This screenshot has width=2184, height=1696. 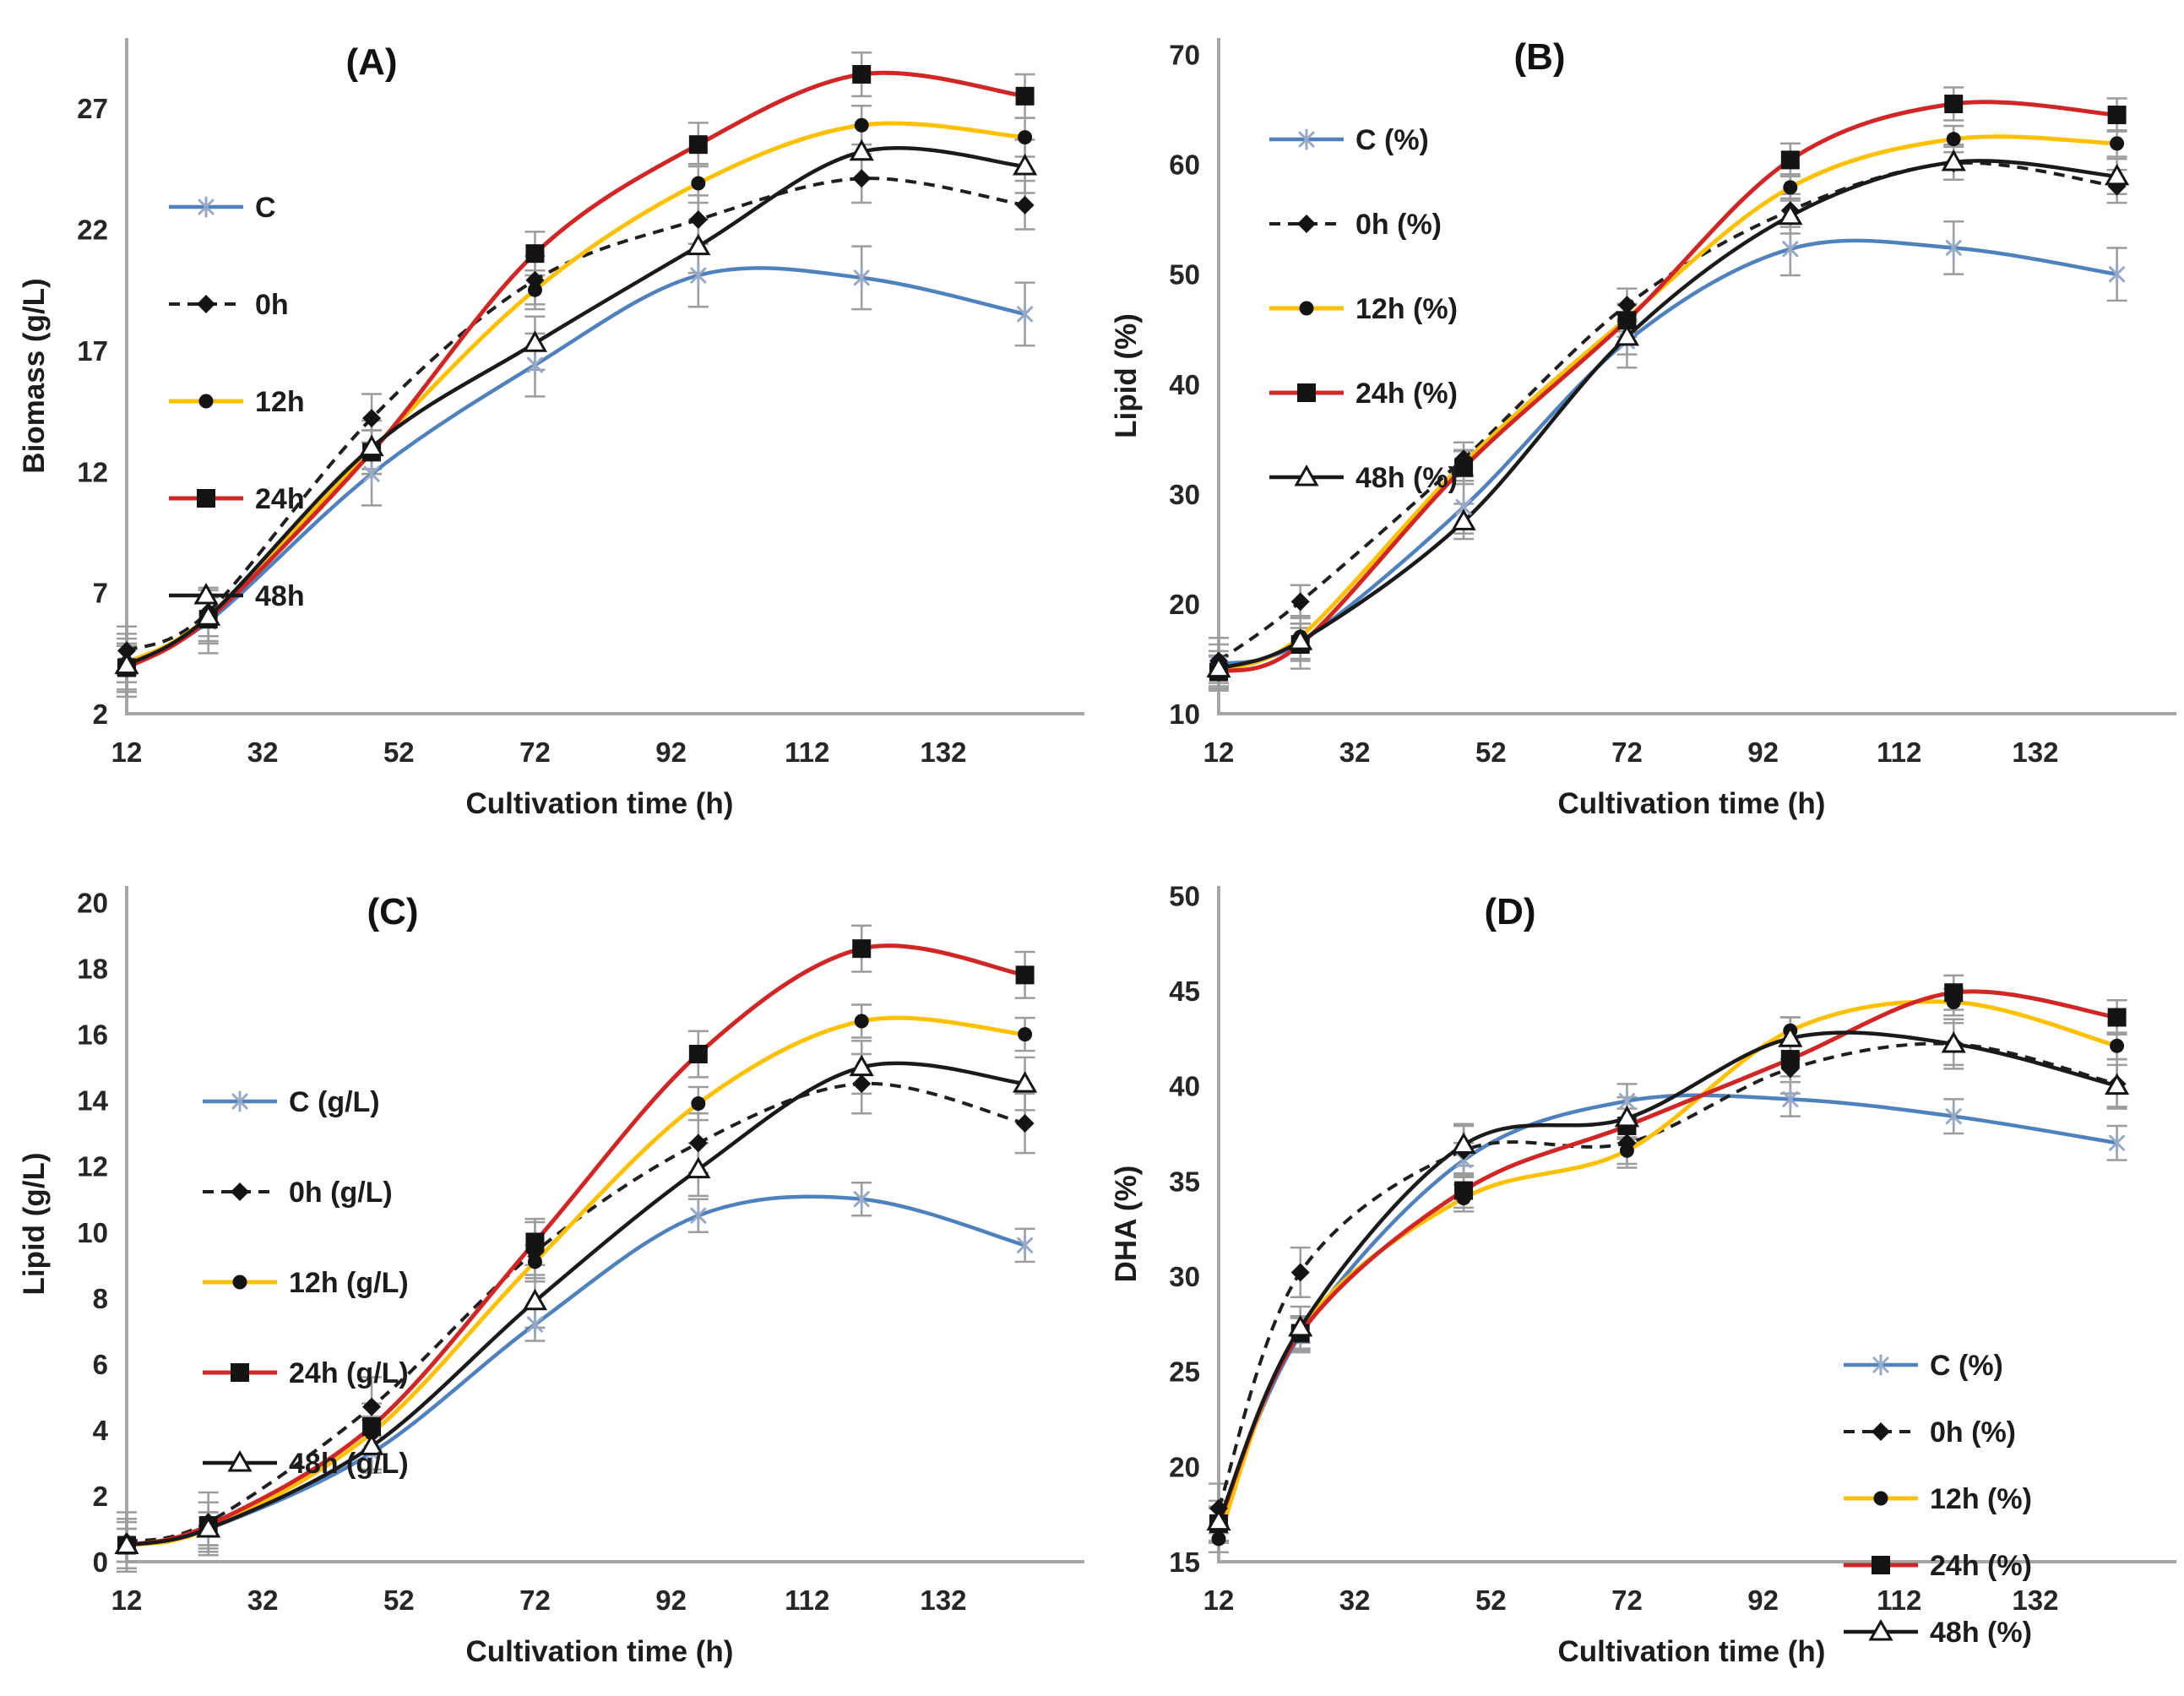 I want to click on y-tick-label: 27, so click(x=92, y=108).